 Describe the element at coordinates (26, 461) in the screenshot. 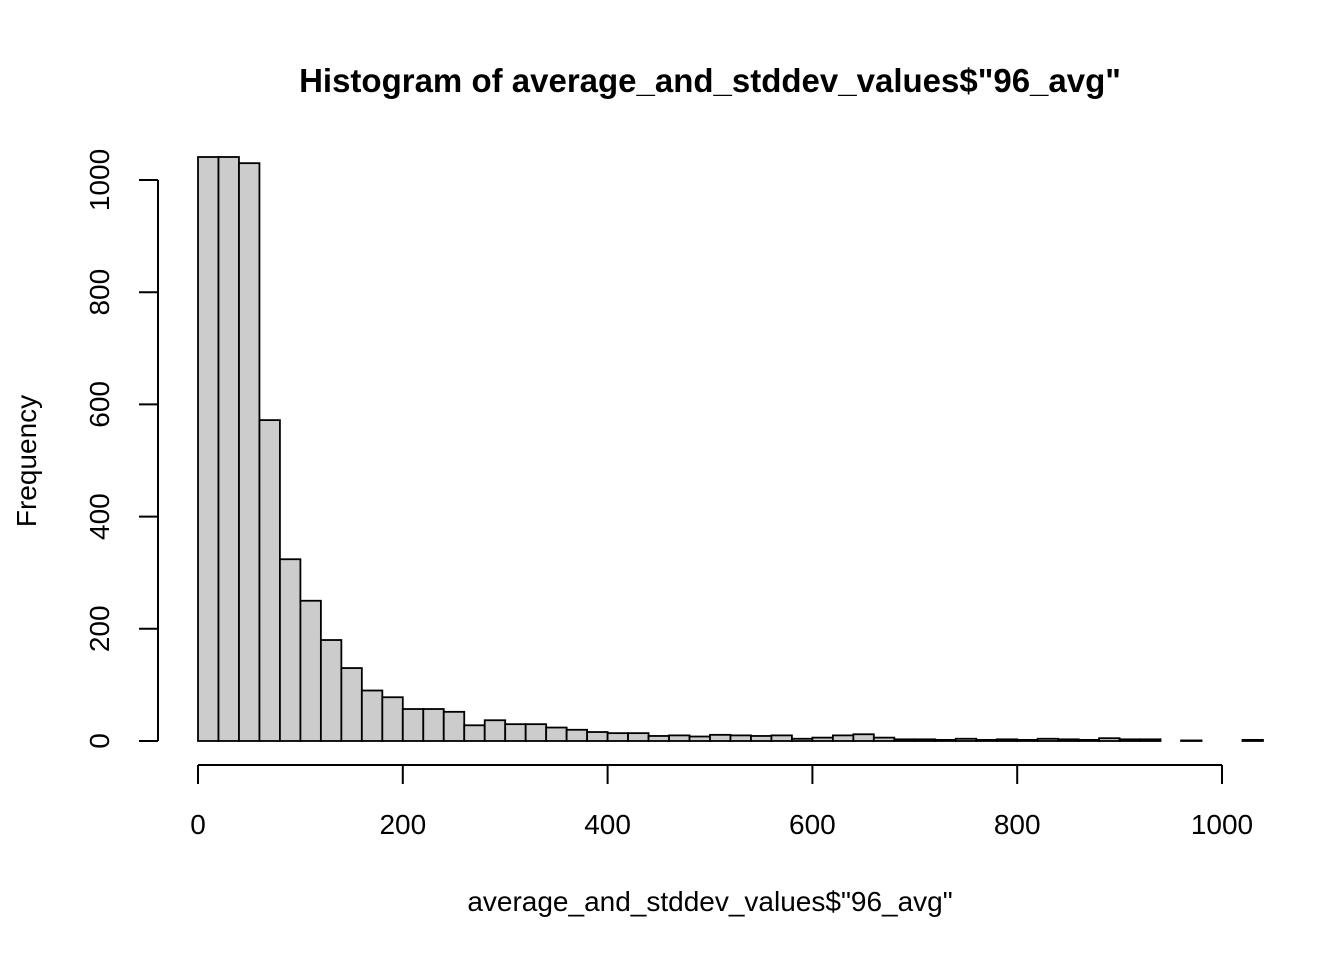

I see `y-axis-title: Frequency` at that location.